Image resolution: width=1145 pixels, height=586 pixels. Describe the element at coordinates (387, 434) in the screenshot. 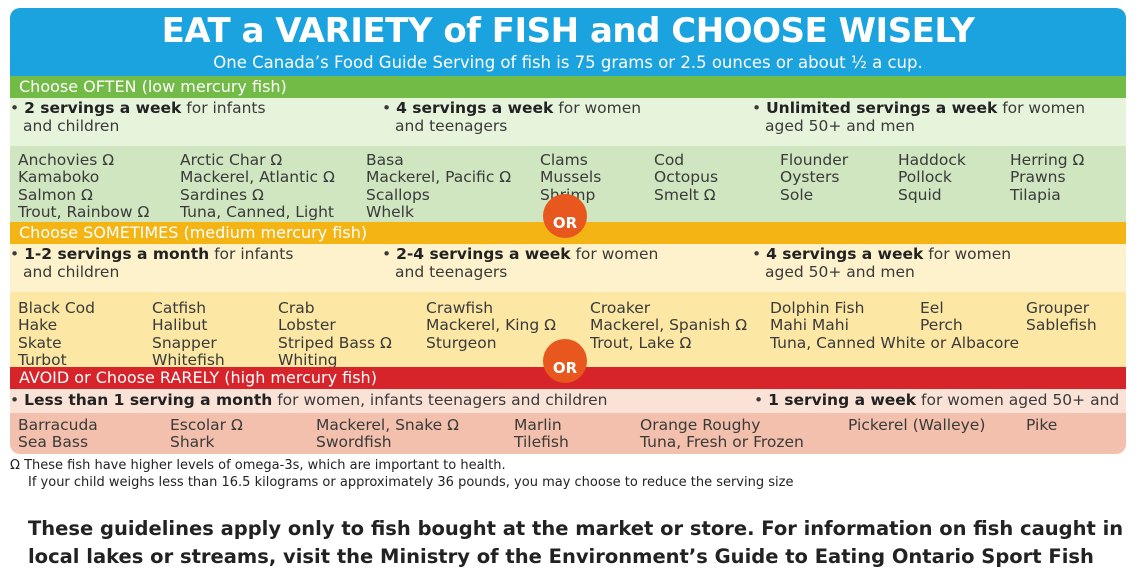

I see `fish-column: Mackerel, Snake Ω Swordfish` at that location.